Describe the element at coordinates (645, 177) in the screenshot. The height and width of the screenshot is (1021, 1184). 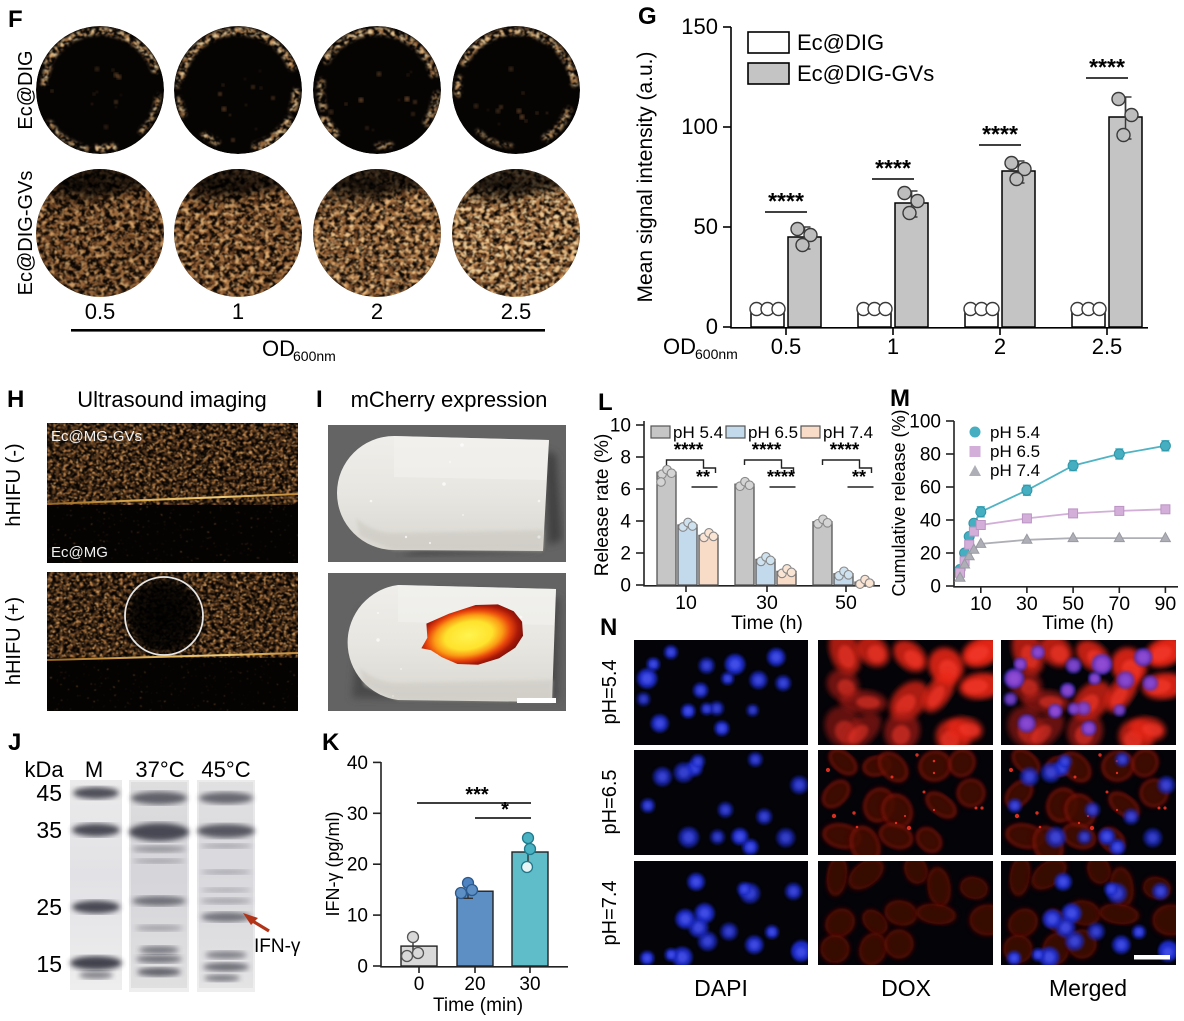
I see `svg-text: Mean signal intensity (a.u.)` at that location.